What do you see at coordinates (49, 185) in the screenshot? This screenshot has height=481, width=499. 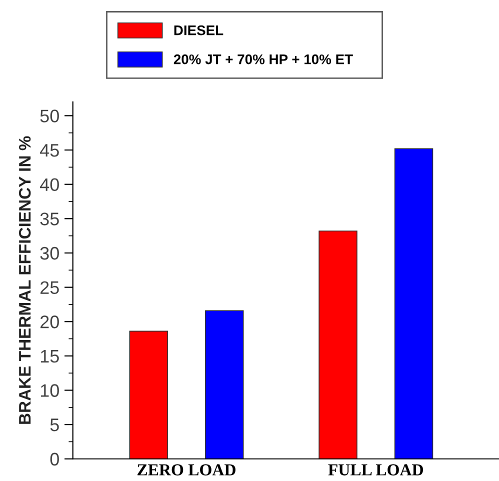 I see `y-tick-label: 40` at bounding box center [49, 185].